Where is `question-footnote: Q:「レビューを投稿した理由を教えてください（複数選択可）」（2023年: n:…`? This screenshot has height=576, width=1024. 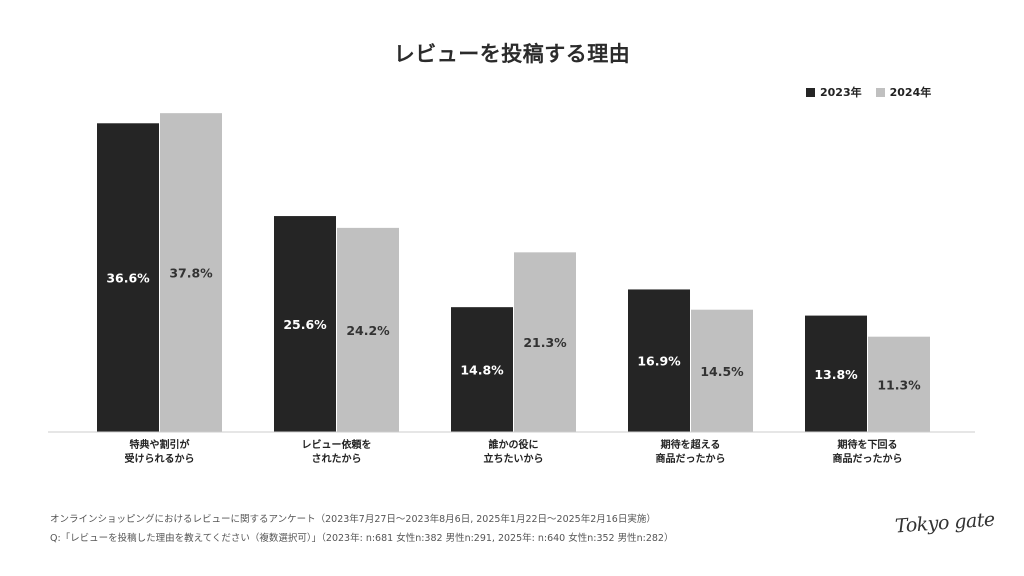 question-footnote: Q:「レビューを投稿した理由を教えてください（複数選択可）」（2023年: n:… is located at coordinates (361, 537).